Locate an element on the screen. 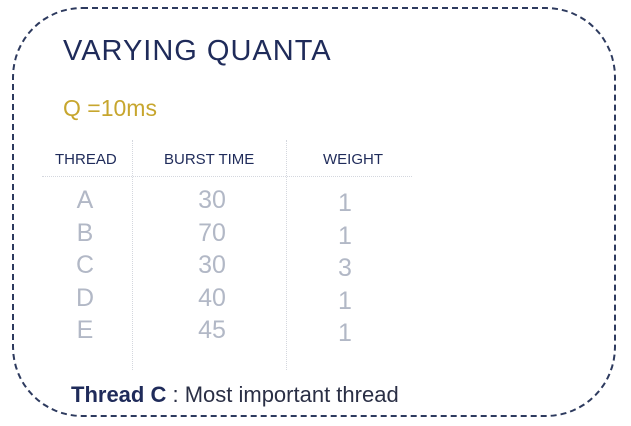  thread-cell: B is located at coordinates (85, 232).